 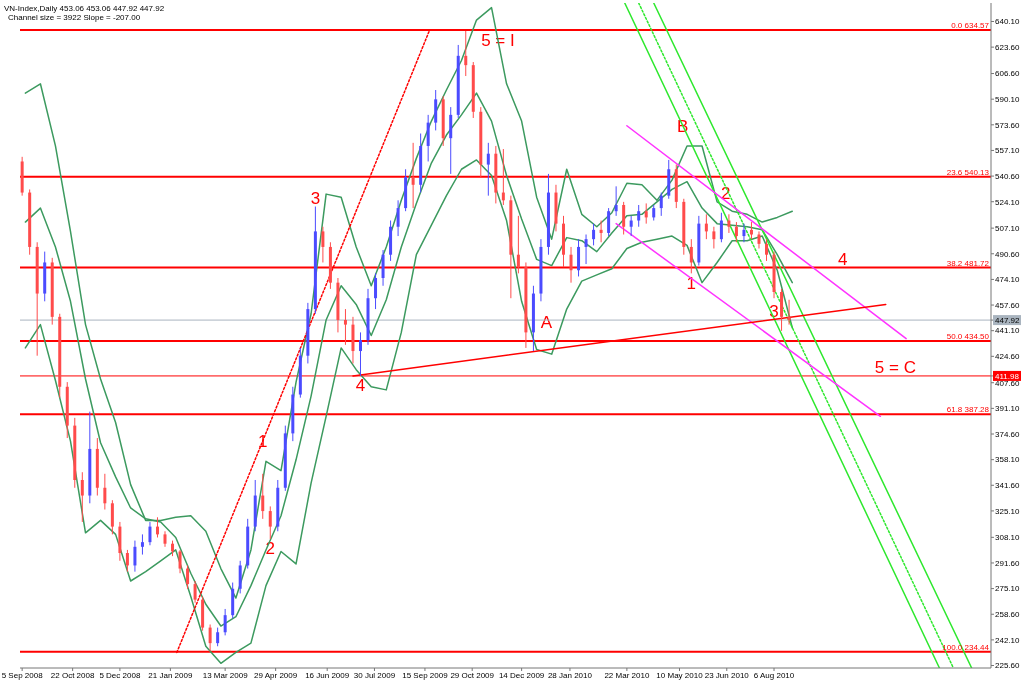 I want to click on y-tick-label: 341.60, so click(x=1008, y=486).